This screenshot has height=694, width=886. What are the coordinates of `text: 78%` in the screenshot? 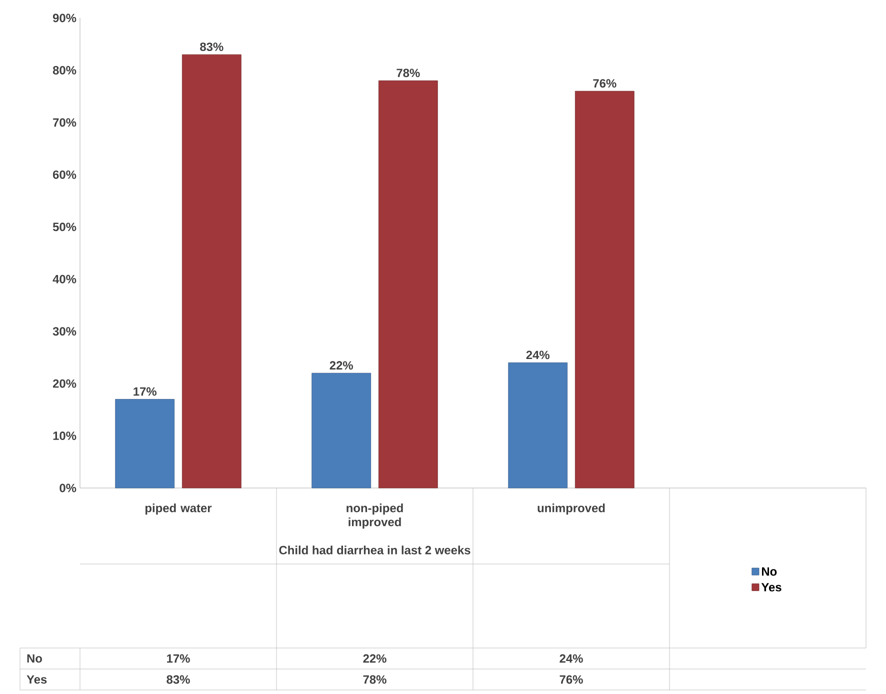 It's located at (408, 73).